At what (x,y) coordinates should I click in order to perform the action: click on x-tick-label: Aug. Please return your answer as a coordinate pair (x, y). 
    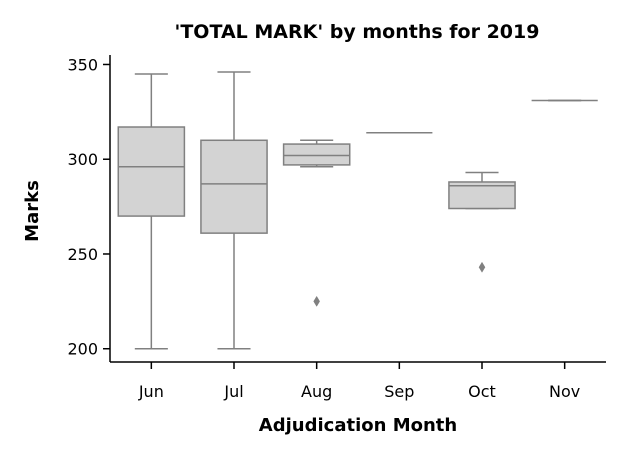
    Looking at the image, I should click on (316, 391).